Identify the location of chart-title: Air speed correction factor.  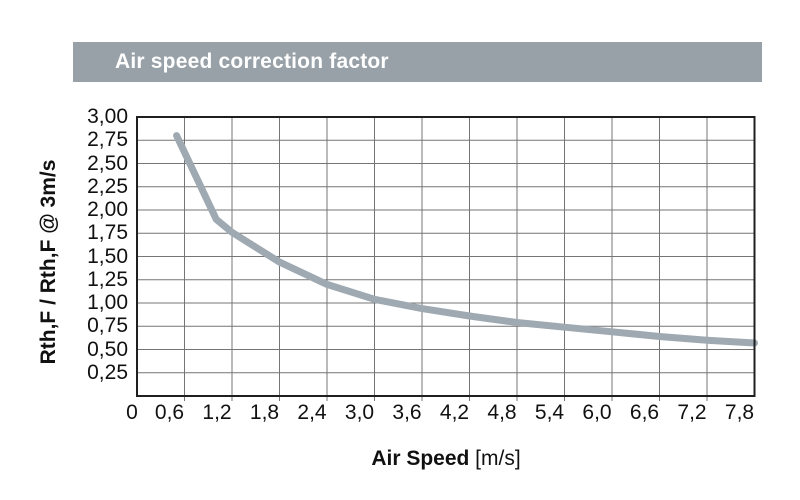
(252, 61).